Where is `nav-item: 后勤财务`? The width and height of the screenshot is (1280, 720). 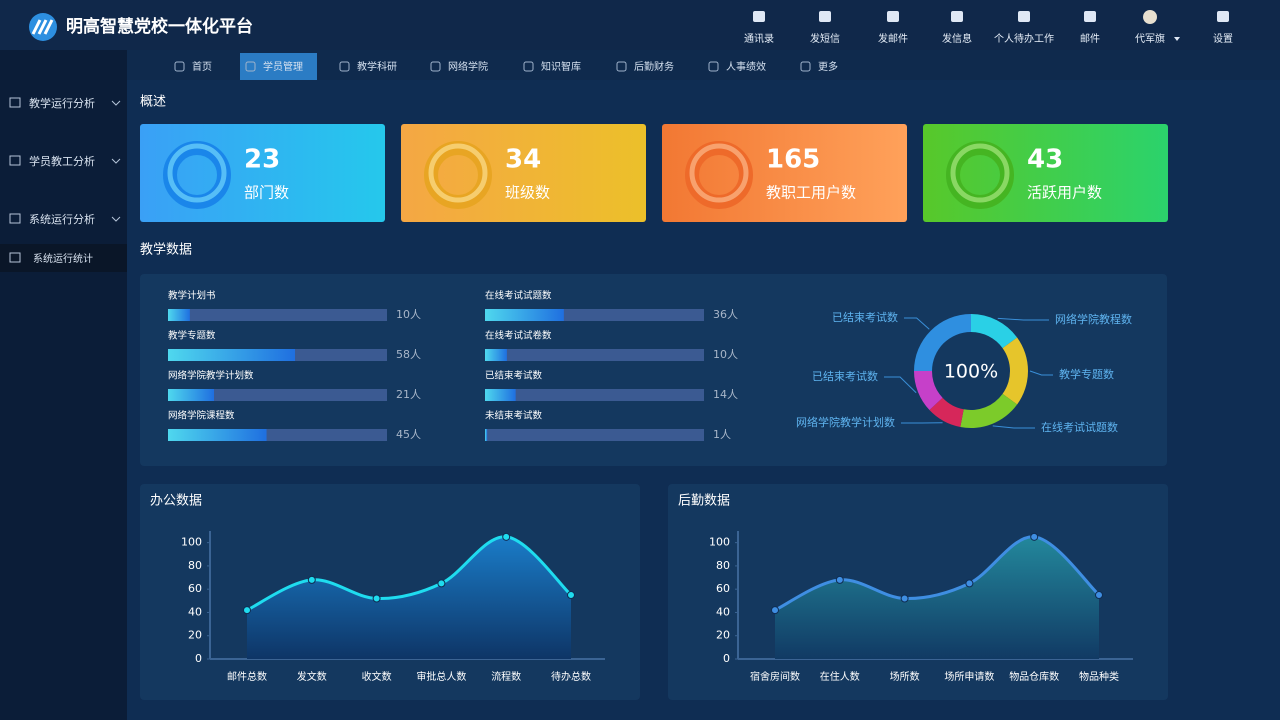 nav-item: 后勤财务 is located at coordinates (654, 66).